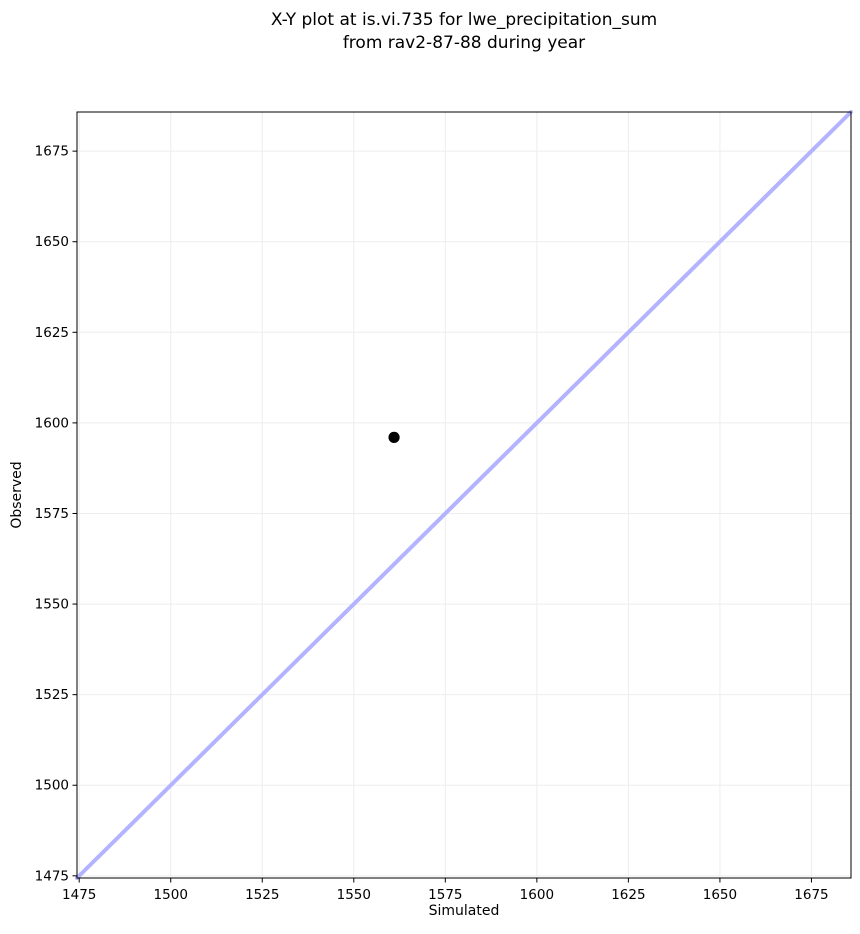 This screenshot has height=934, width=860. What do you see at coordinates (171, 895) in the screenshot?
I see `x-tick-label: 1500` at bounding box center [171, 895].